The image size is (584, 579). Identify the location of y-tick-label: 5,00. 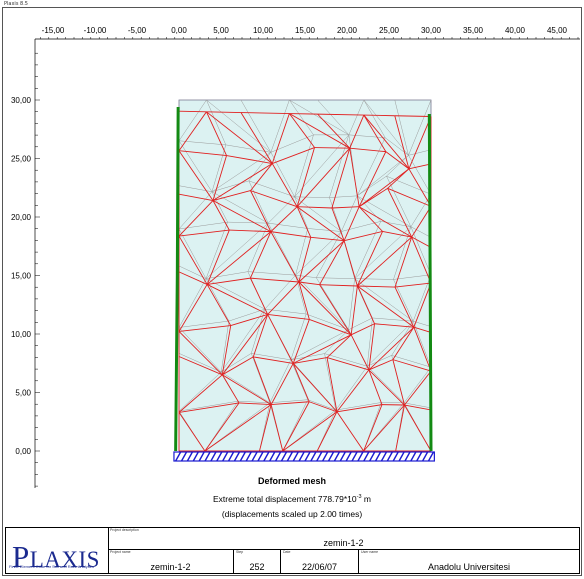
(23, 393).